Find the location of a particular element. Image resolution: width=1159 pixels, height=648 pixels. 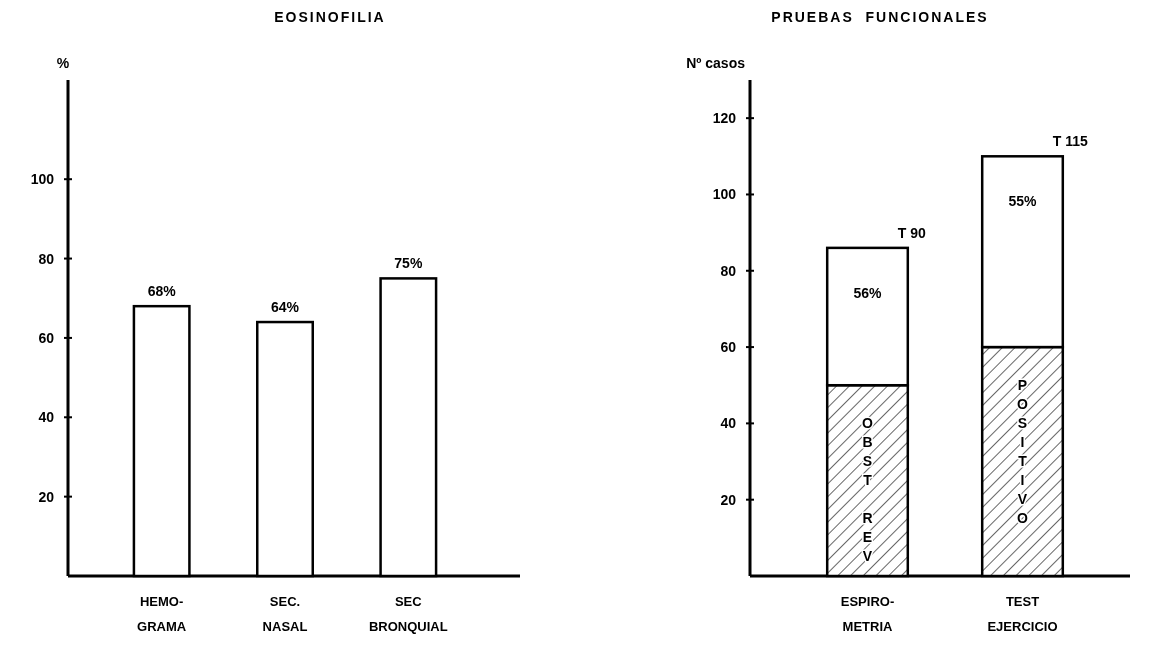

y-tick-label: 120 is located at coordinates (724, 118).